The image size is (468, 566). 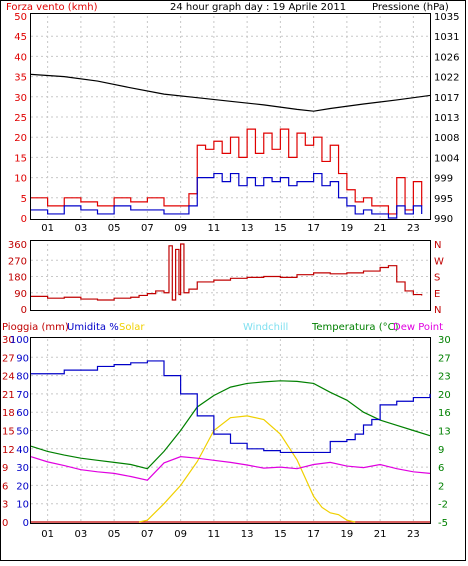 What do you see at coordinates (214, 228) in the screenshot?
I see `wind-panel-xtick: 11` at bounding box center [214, 228].